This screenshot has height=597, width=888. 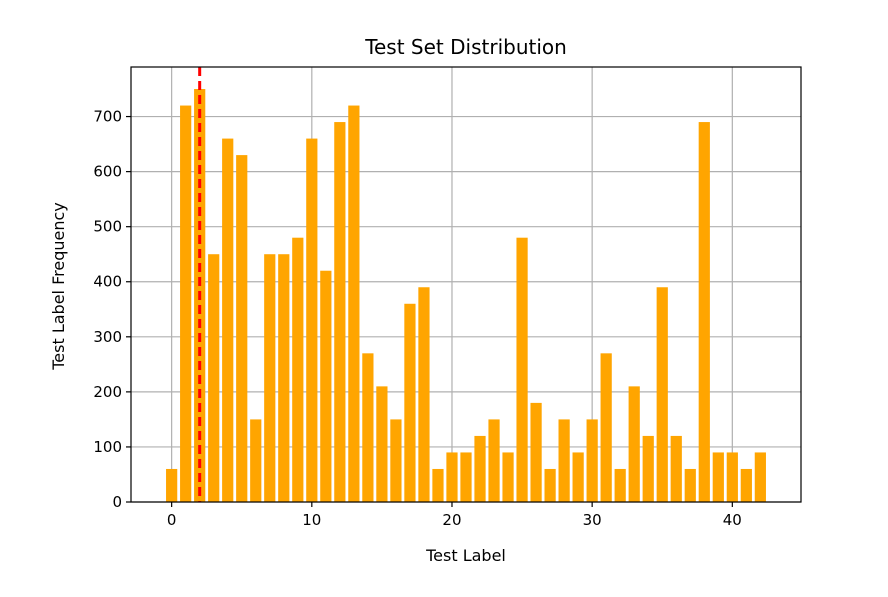 What do you see at coordinates (451, 520) in the screenshot?
I see `x-tick-label: 20` at bounding box center [451, 520].